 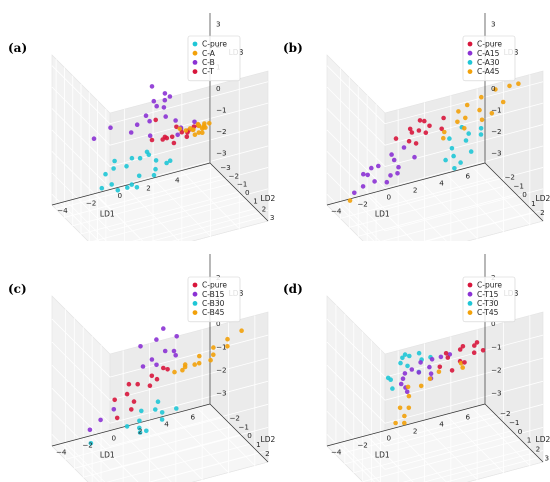 I want to click on tick-label-z: 0, so click(x=493, y=88).